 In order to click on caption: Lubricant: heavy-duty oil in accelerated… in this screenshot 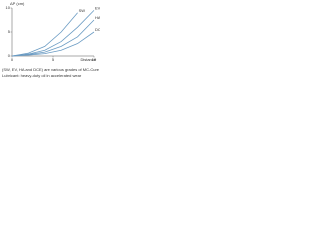, I will do `click(42, 75)`.